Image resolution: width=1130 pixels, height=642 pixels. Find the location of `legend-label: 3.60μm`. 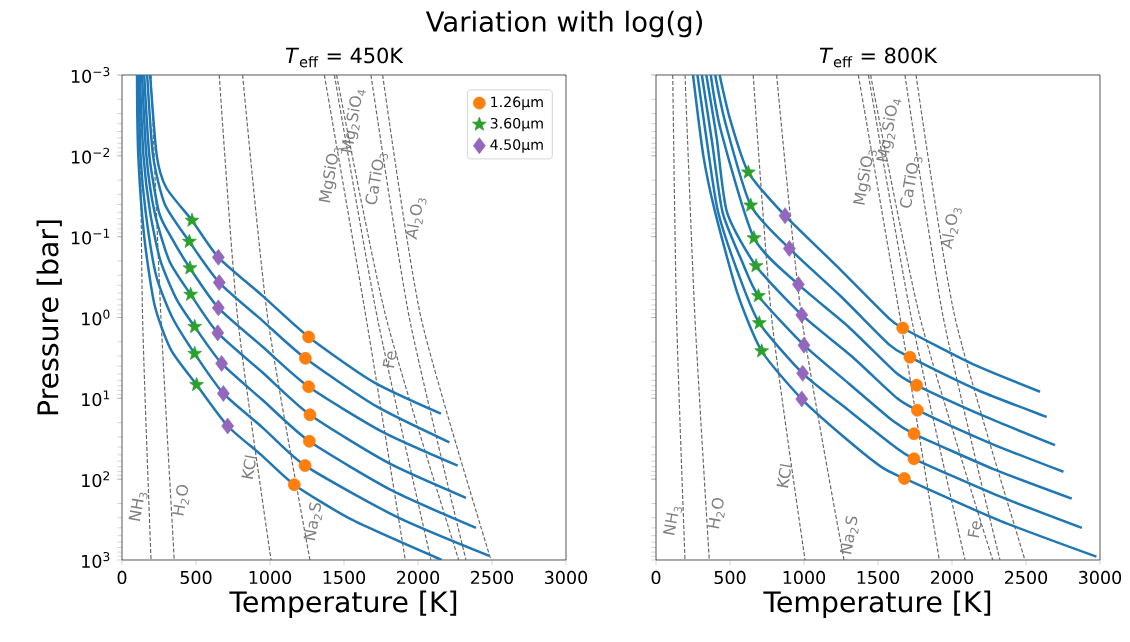

legend-label: 3.60μm is located at coordinates (516, 124).